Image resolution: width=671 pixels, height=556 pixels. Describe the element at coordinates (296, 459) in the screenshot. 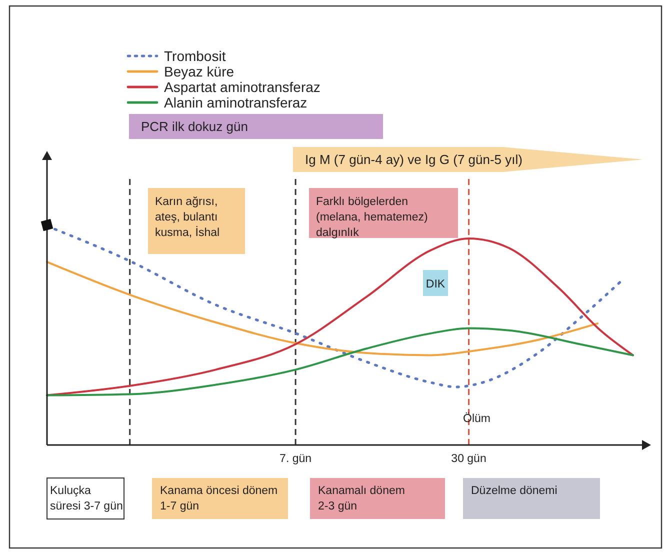

I see `x-tick-label: 7. gün` at that location.